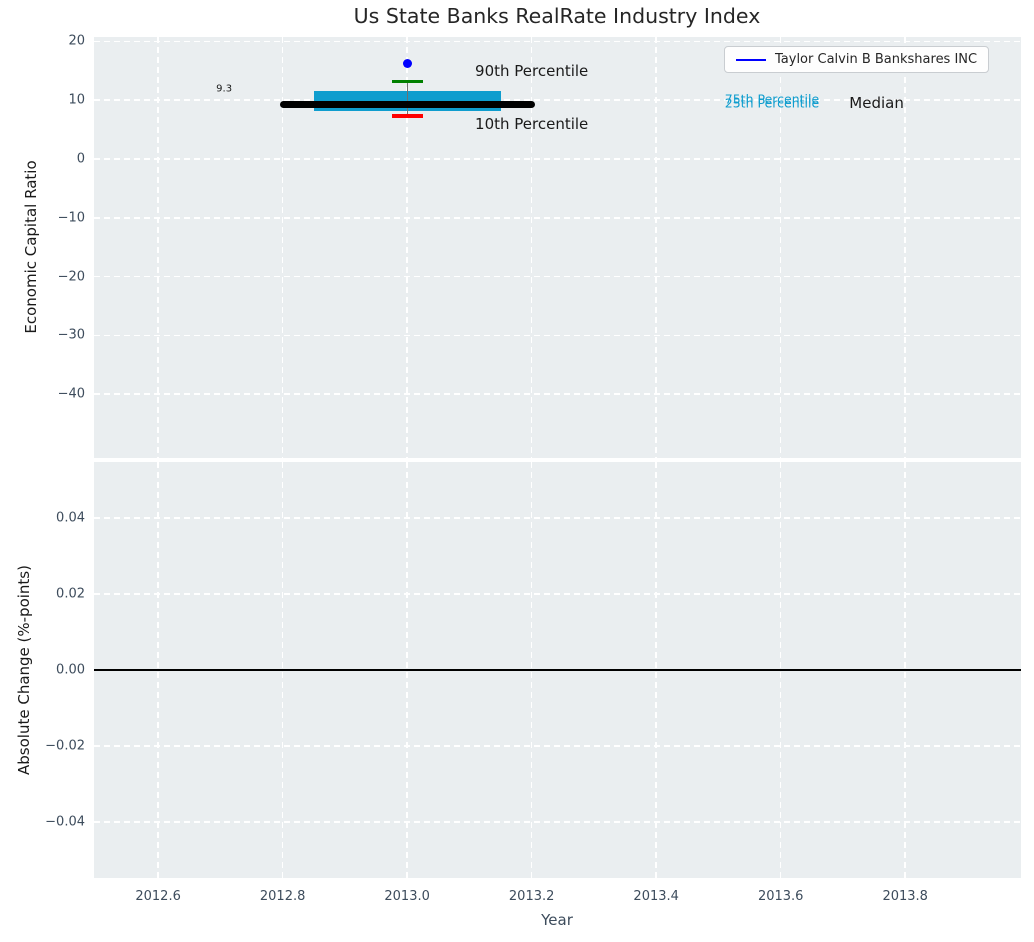  Describe the element at coordinates (282, 896) in the screenshot. I see `x-tick-label: 2012.8` at that location.